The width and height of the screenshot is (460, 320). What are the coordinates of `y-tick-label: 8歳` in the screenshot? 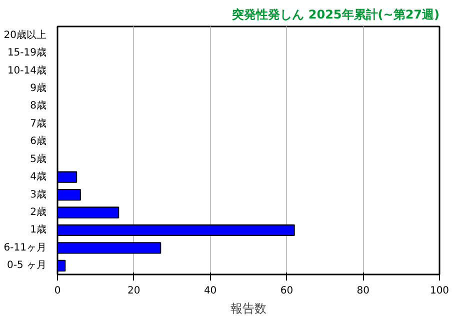 It's located at (38, 106).